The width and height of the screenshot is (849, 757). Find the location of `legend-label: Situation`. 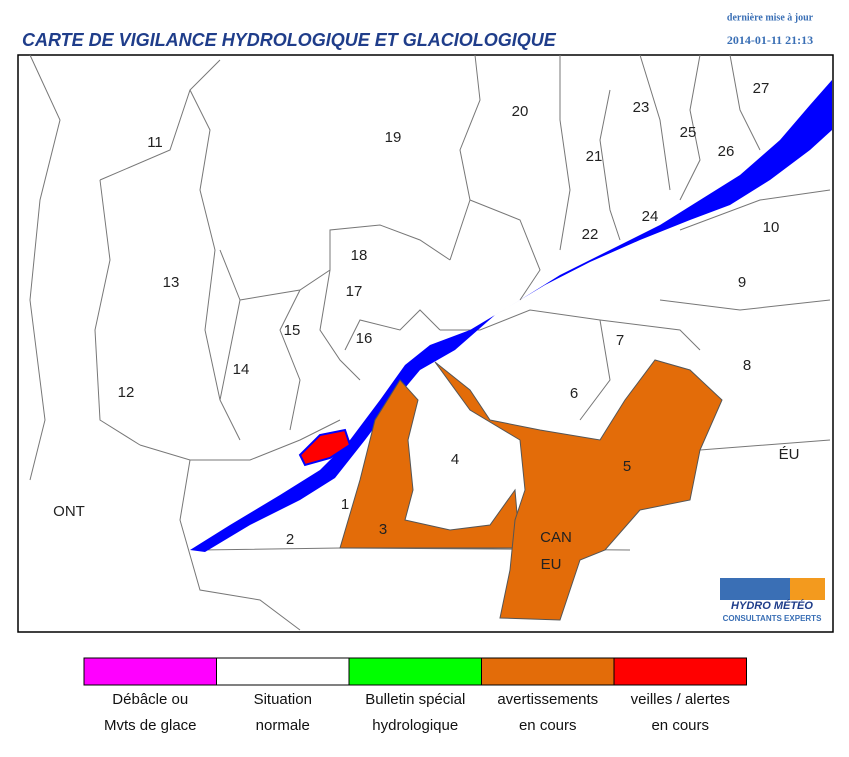

legend-label: Situation is located at coordinates (283, 699).